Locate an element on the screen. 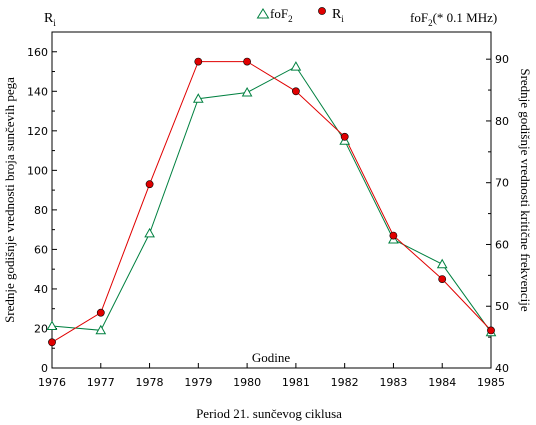  x-tick-label: 1981 is located at coordinates (296, 382).